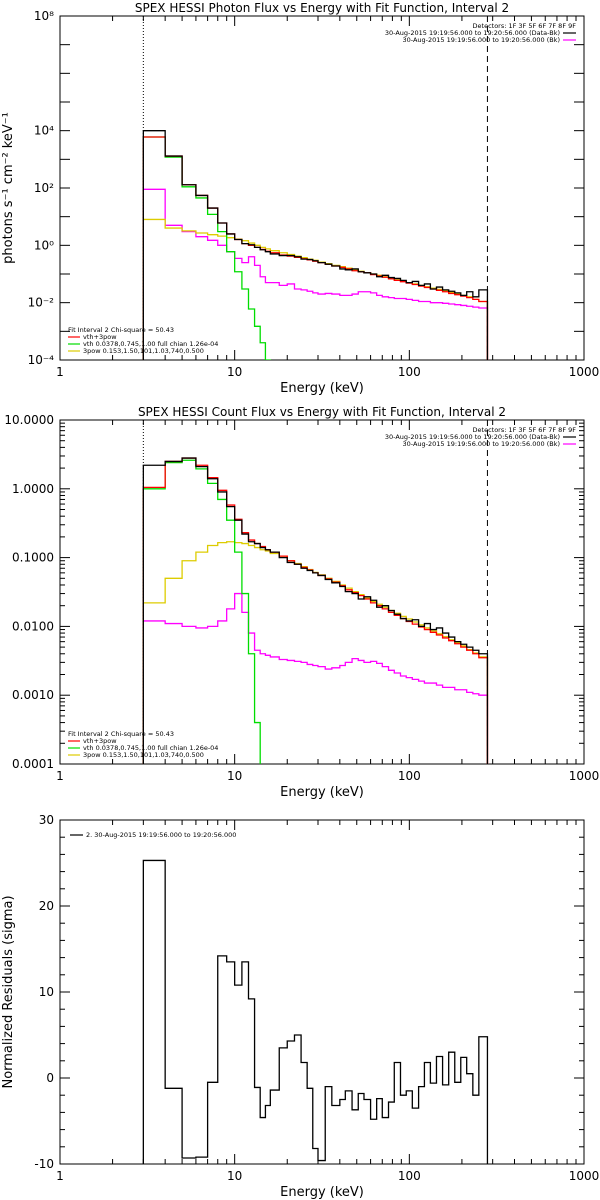 This screenshot has width=600, height=1200. Describe the element at coordinates (33, 489) in the screenshot. I see `y-tick-label: 1.0000` at that location.